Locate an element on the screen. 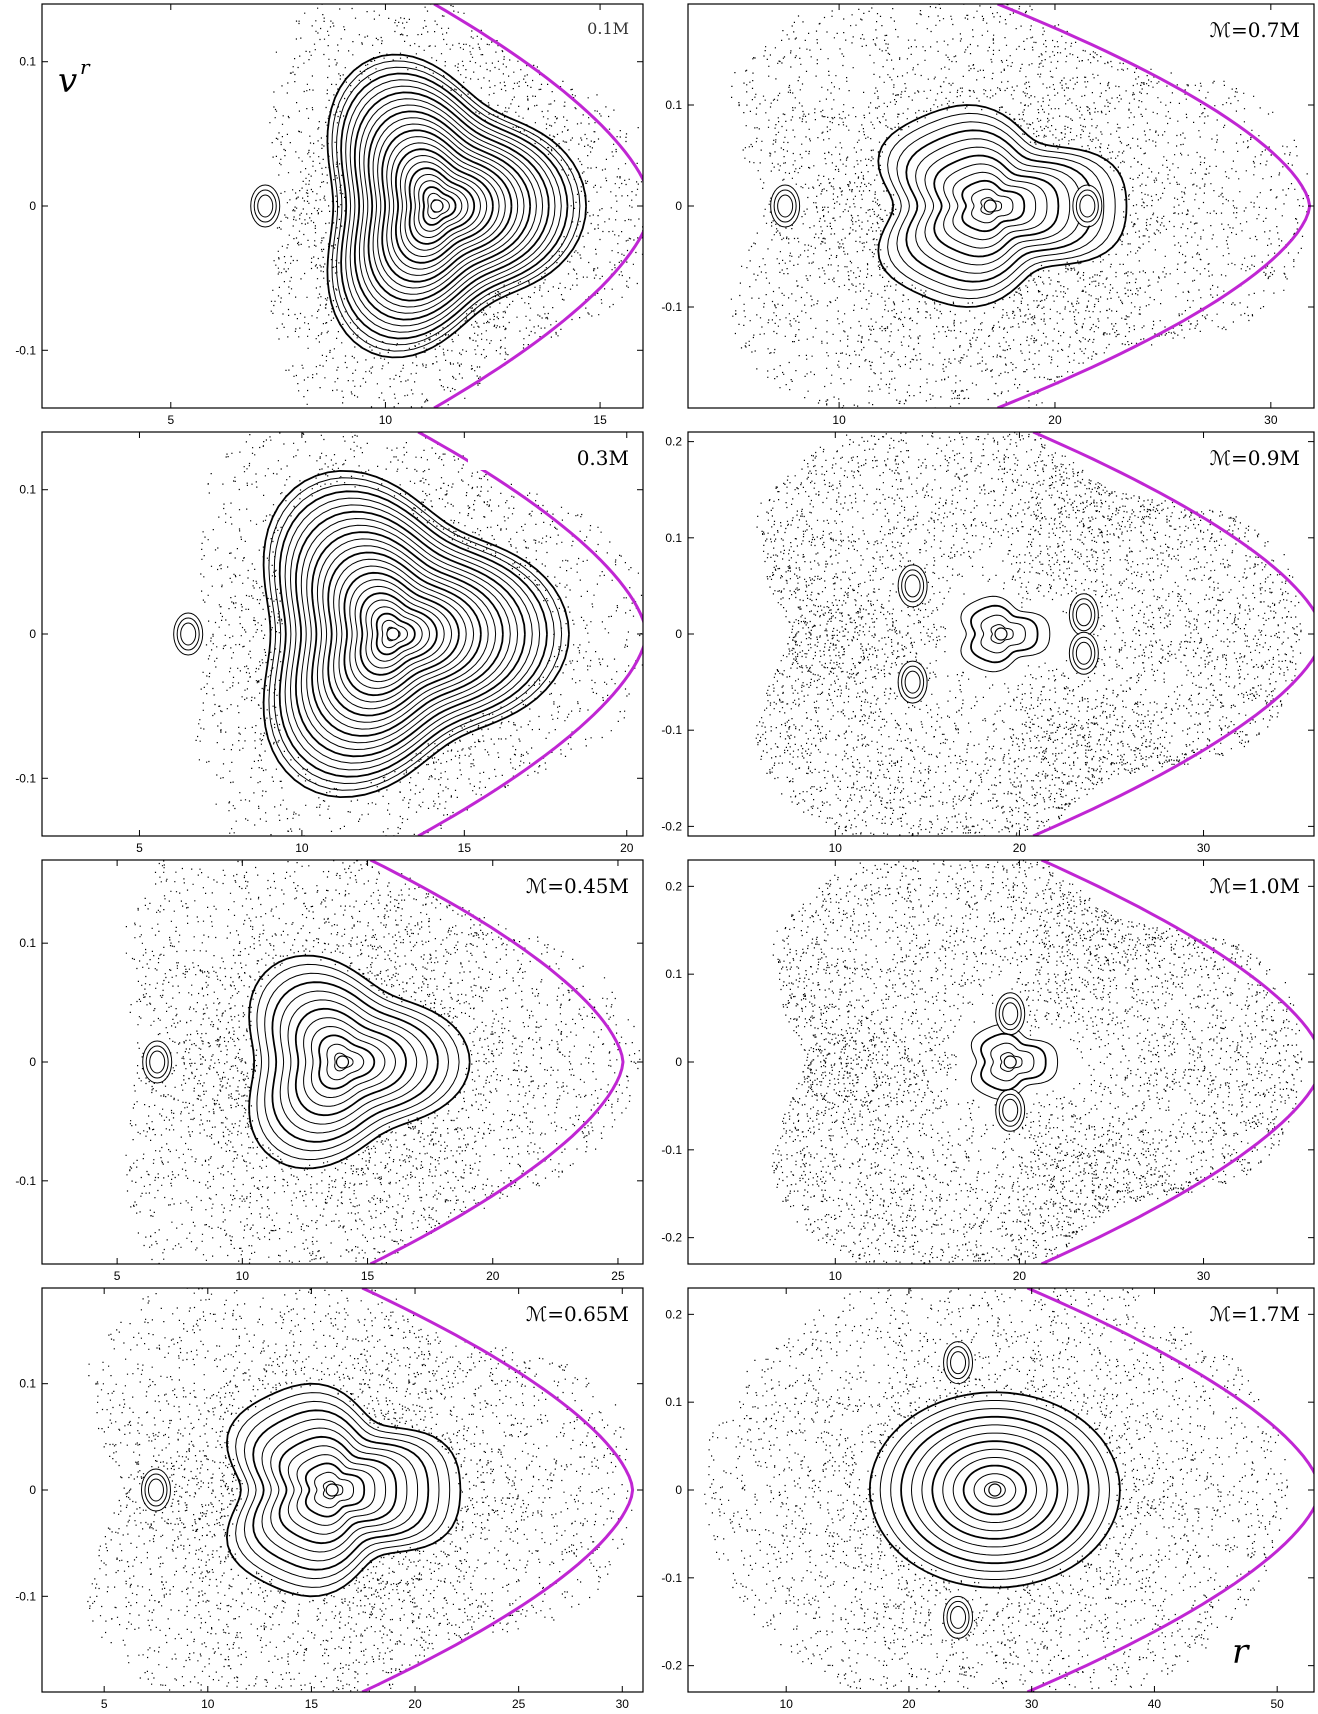 Image resolution: width=1318 pixels, height=1714 pixels. panel-7: 5 10 15 20 25 30 0.1 0 -0.1 ℳ=0.65M is located at coordinates (329, 1499).